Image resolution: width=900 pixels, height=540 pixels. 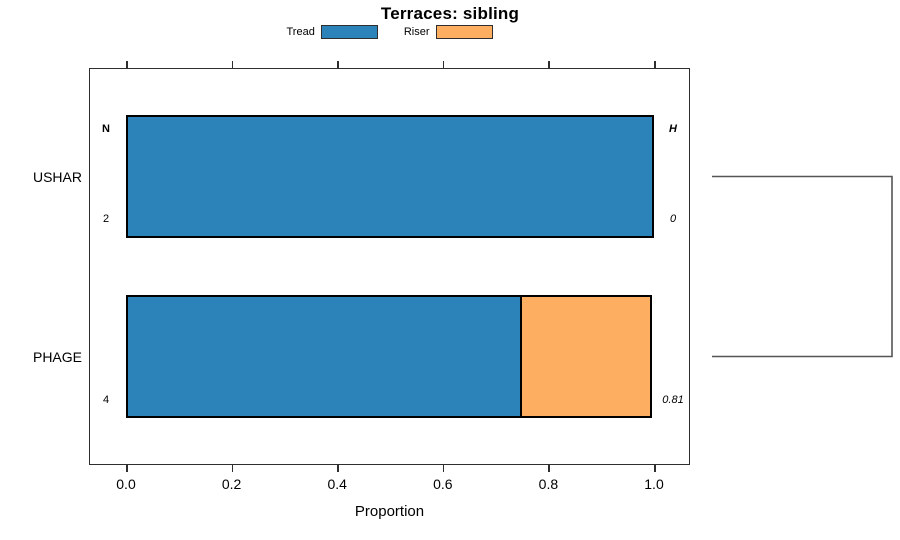 What do you see at coordinates (548, 484) in the screenshot?
I see `x-tick-label: 0.8` at bounding box center [548, 484].